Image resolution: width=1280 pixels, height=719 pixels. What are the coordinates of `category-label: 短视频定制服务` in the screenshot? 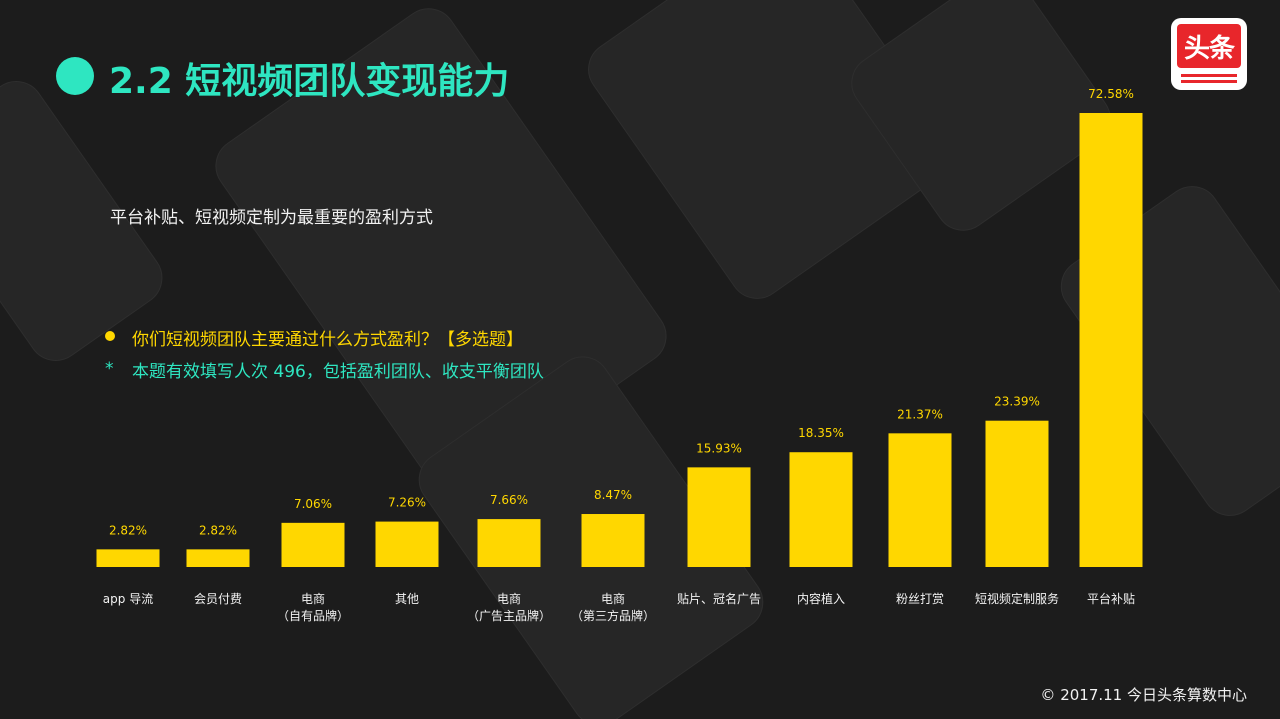 It's located at (1017, 598).